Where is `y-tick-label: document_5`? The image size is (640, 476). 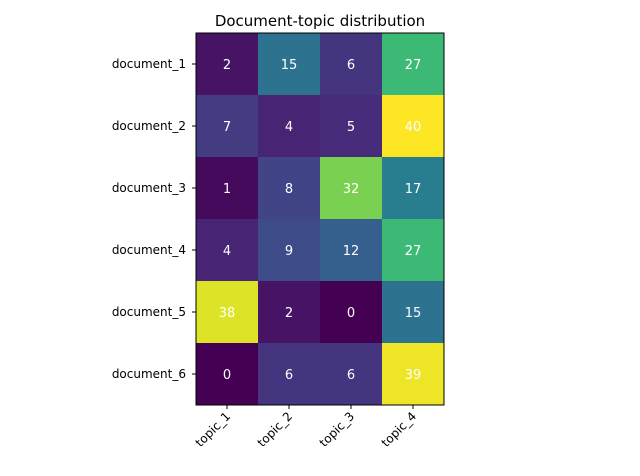
y-tick-label: document_5 is located at coordinates (149, 312).